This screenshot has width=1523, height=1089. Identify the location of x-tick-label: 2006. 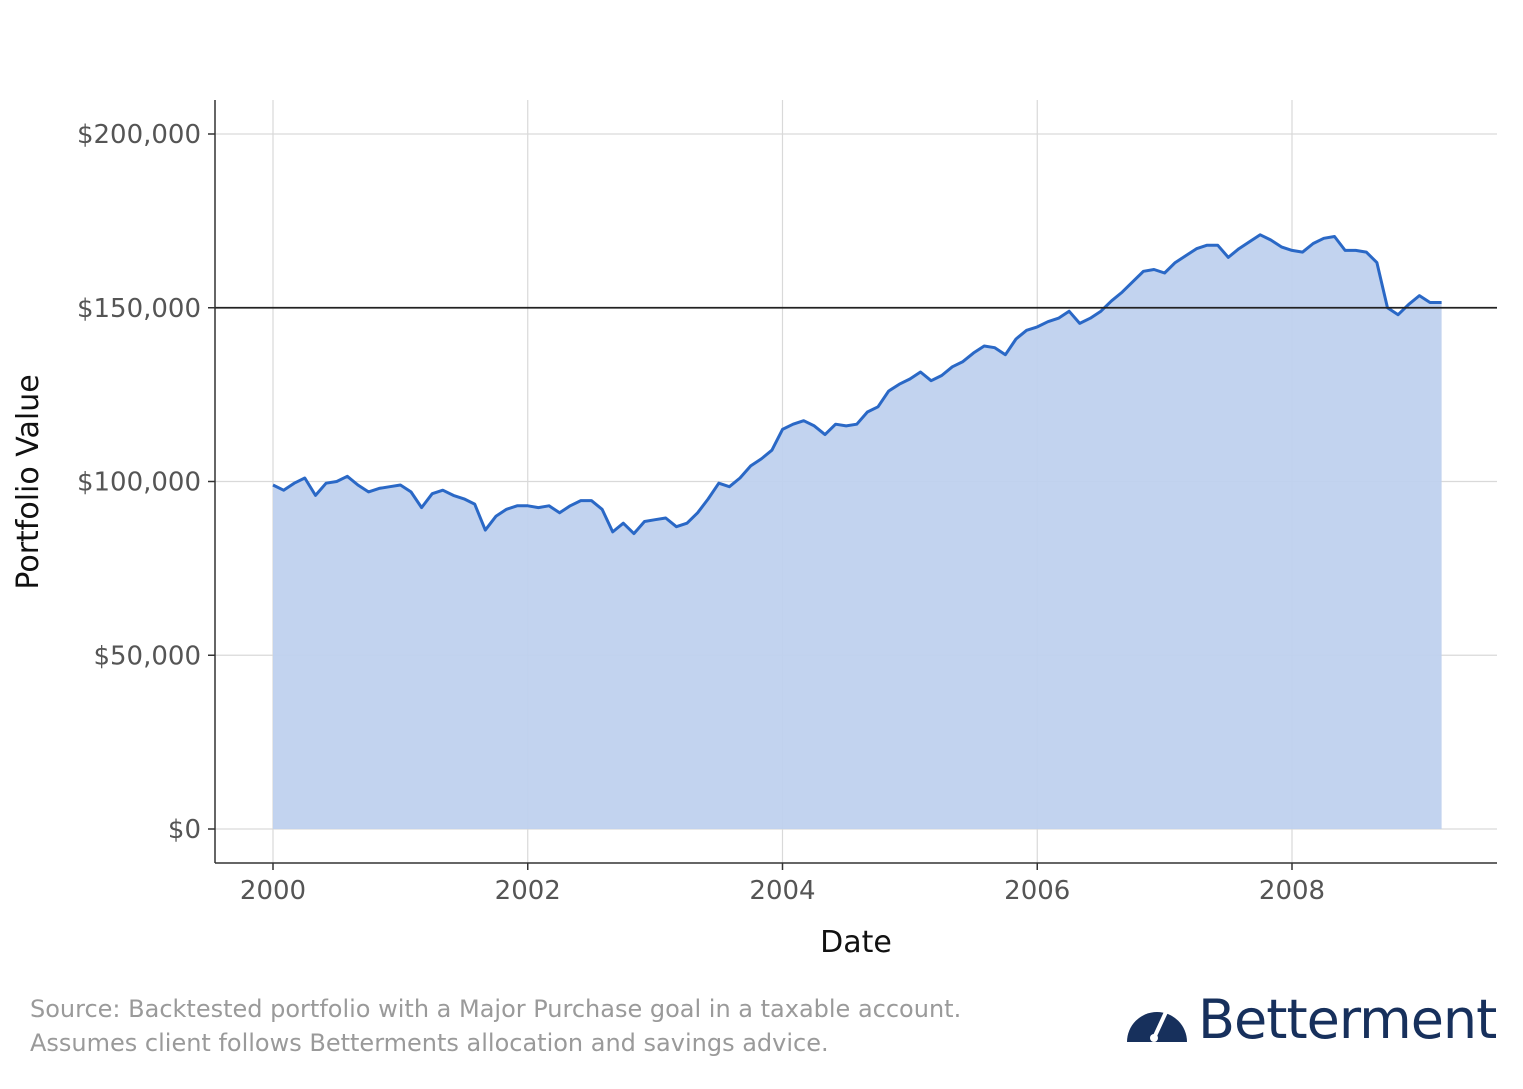
(1037, 891).